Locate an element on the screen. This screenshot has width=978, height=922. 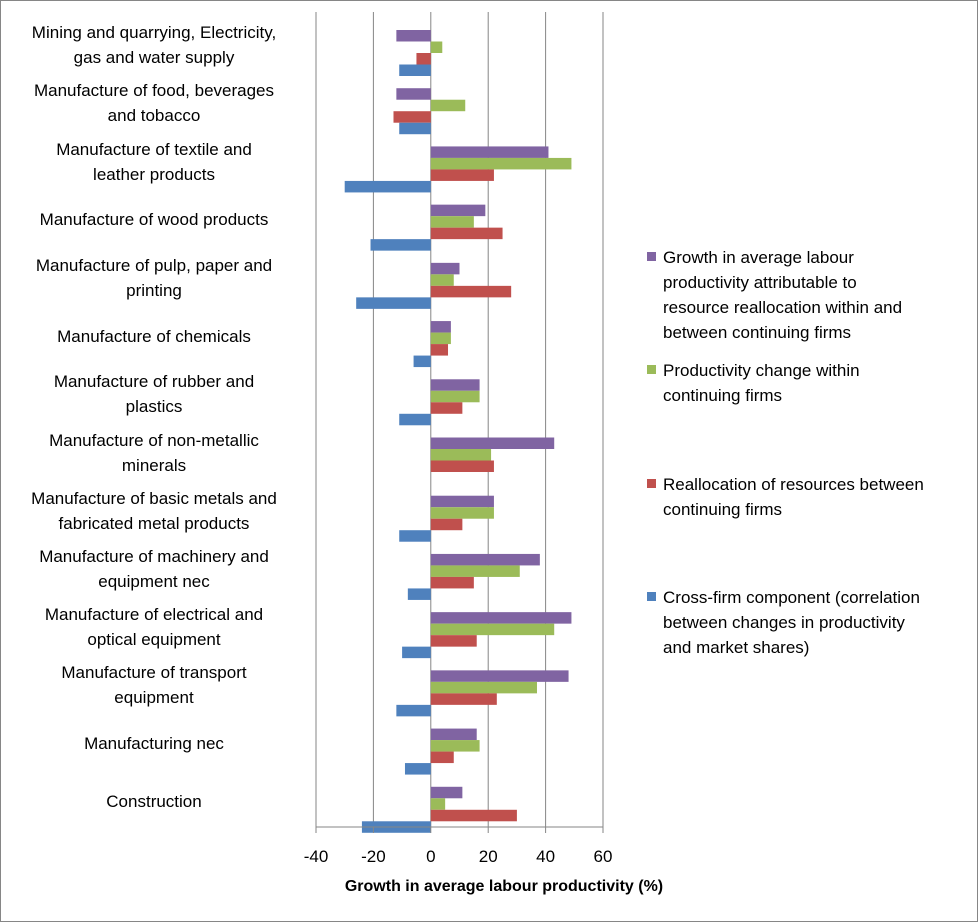
category-label-line: fabricated metal products is located at coordinates (154, 523).